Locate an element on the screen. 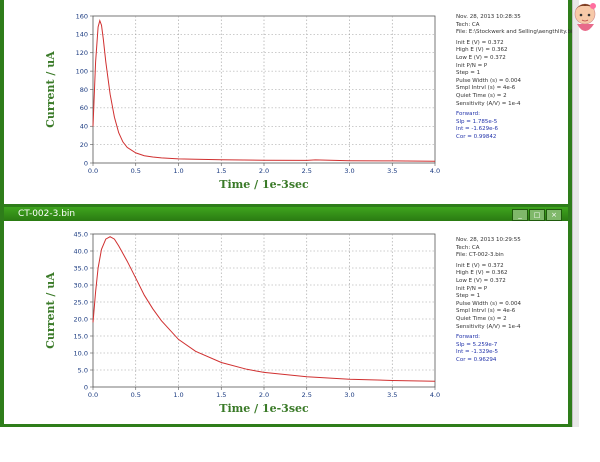 The image size is (600, 462). info-file: File: CT-002-3.bin is located at coordinates (480, 255).